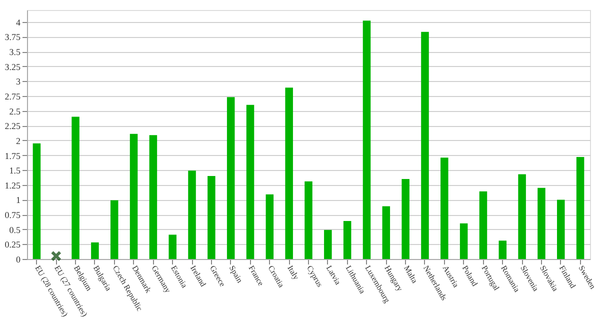 The height and width of the screenshot is (322, 606). Describe the element at coordinates (15, 171) in the screenshot. I see `y-tick-label: 1.5` at that location.